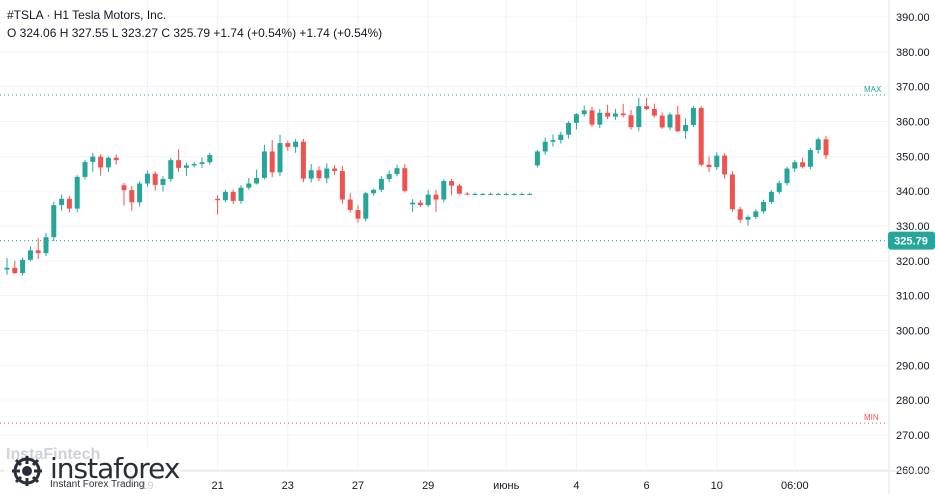 Image resolution: width=935 pixels, height=499 pixels. Describe the element at coordinates (913, 192) in the screenshot. I see `y-tick-label: 340.00` at that location.